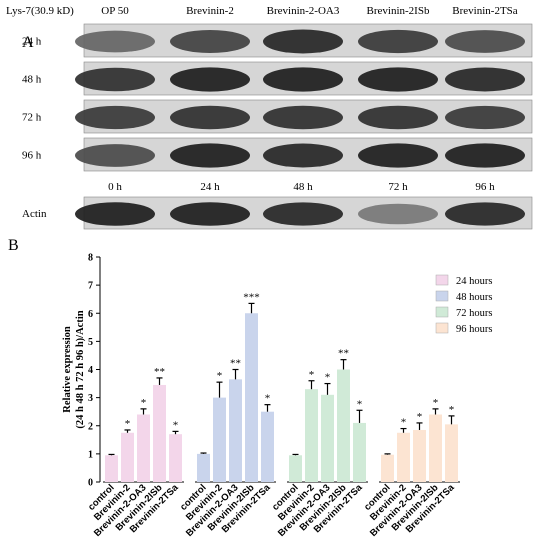 The width and height of the screenshot is (542, 550). I want to click on y-tick-label: 6, so click(90, 314).